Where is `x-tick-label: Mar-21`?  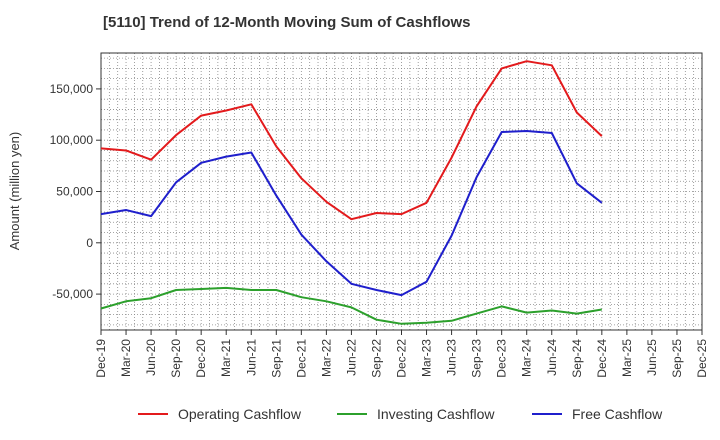
x-tick-label: Mar-21 is located at coordinates (226, 358).